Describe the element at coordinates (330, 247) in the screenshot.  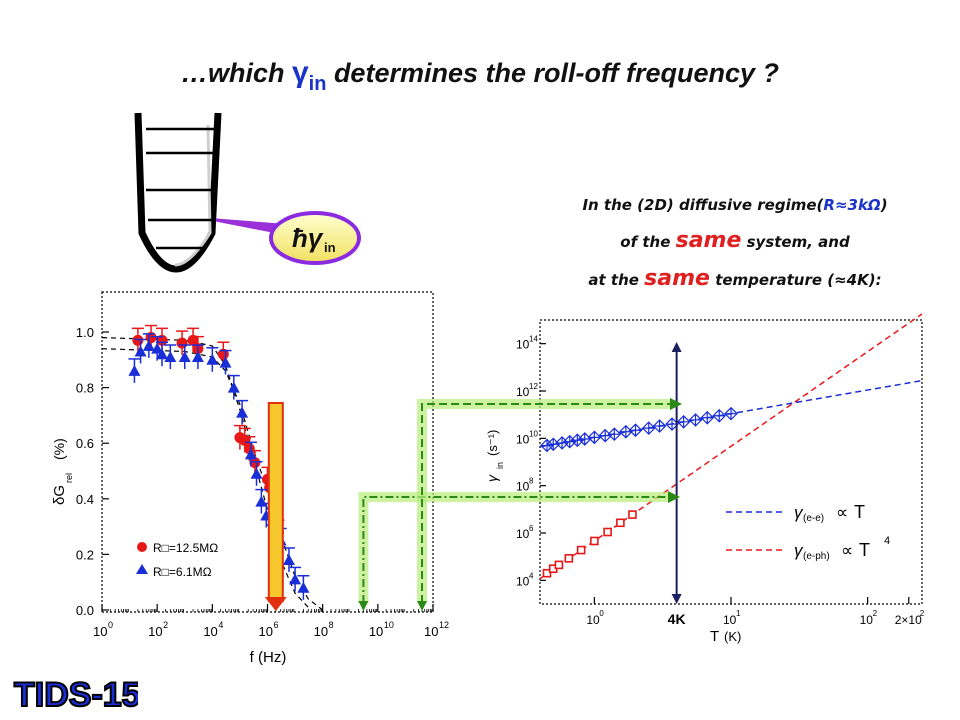
I see `bubble-sub: in` at that location.